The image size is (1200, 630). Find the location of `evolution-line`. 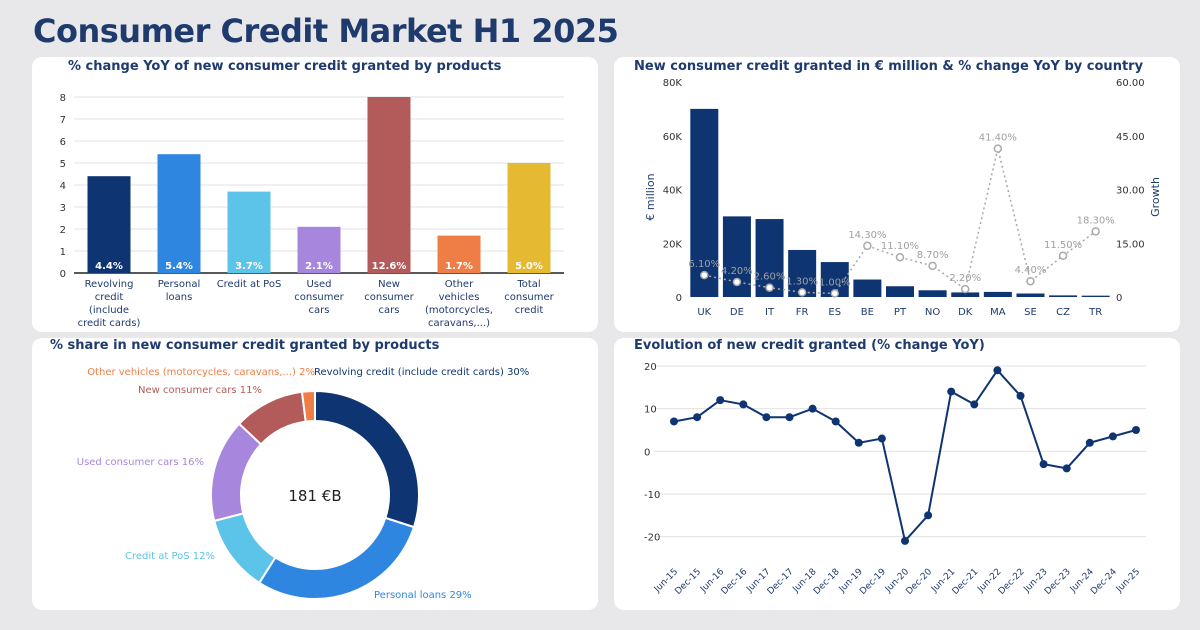

evolution-line is located at coordinates (905, 456).